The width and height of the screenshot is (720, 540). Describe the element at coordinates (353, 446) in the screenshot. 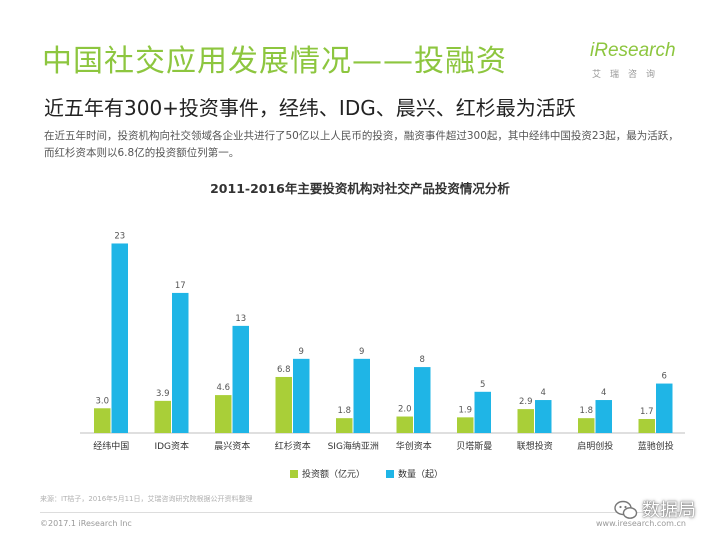

I see `x-tick-label: SIG海纳亚洲` at that location.